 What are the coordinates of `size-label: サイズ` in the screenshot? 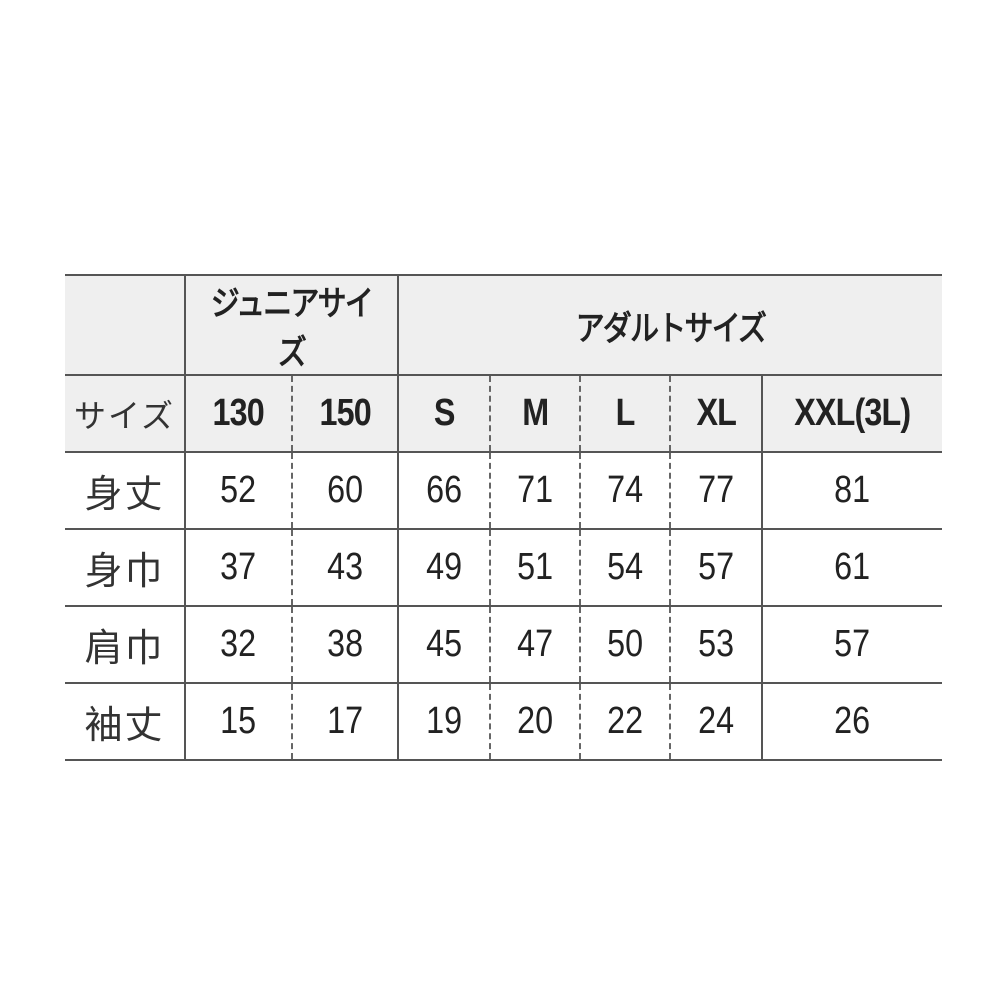 It's located at (125, 413).